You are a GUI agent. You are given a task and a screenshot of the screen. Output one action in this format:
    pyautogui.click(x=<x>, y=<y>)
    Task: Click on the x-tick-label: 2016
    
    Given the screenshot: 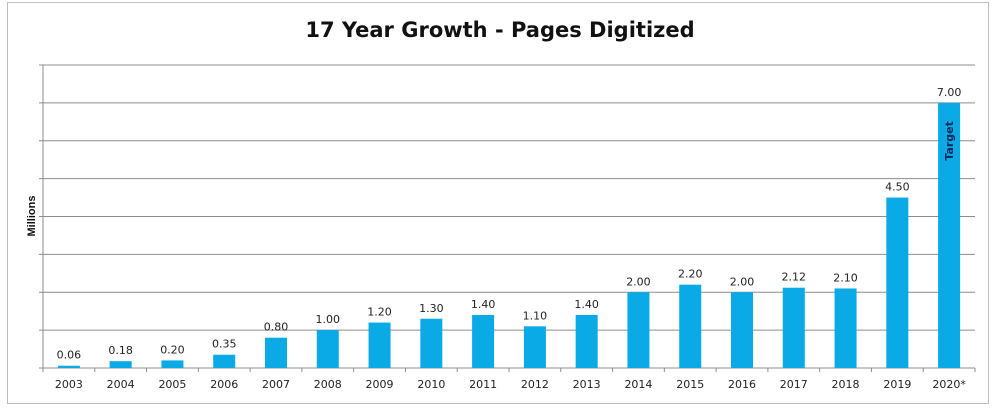 What is the action you would take?
    pyautogui.click(x=742, y=384)
    